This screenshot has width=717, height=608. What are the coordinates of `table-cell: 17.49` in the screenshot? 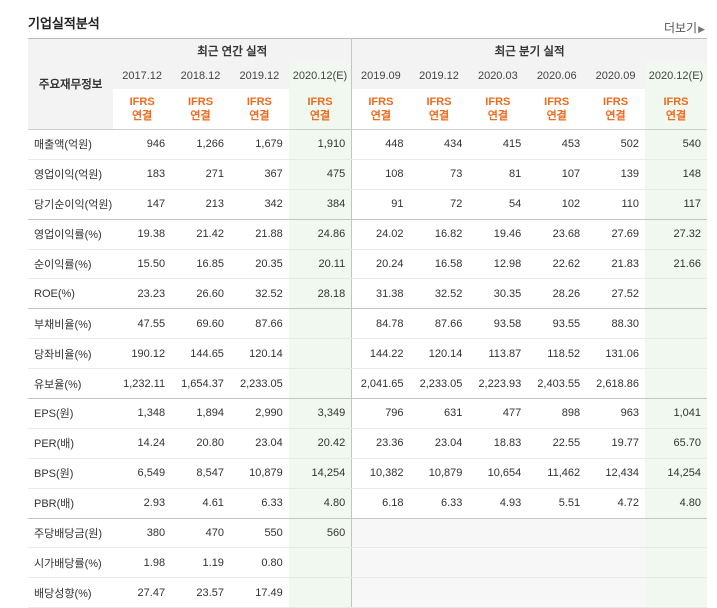 It's located at (259, 592).